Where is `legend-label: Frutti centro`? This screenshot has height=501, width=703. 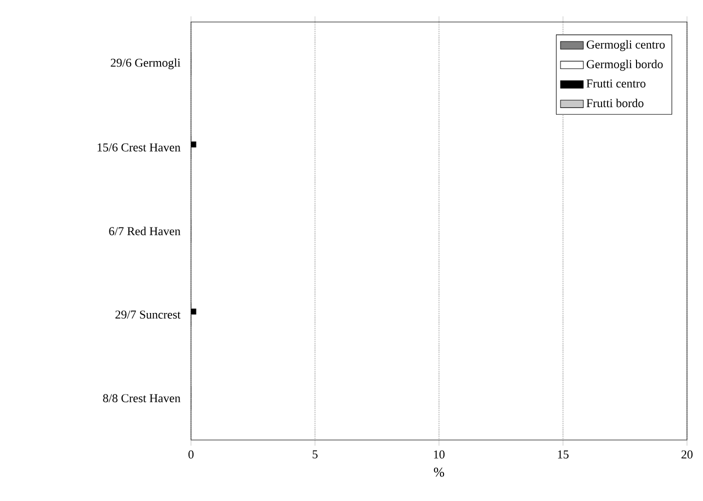 legend-label: Frutti centro is located at coordinates (616, 83).